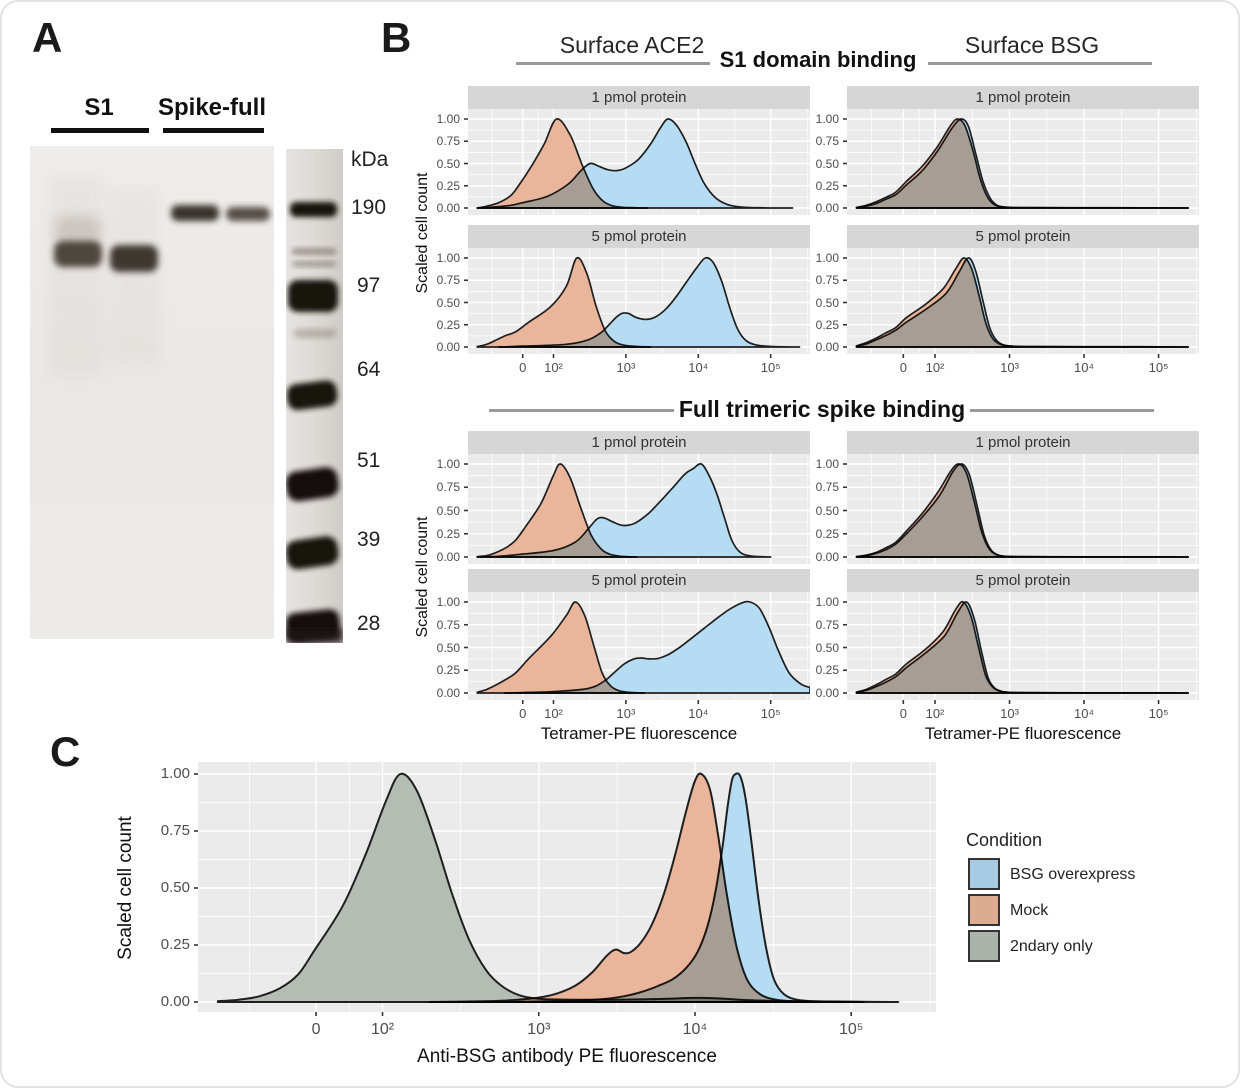  I want to click on density-curve-ft-bsg-5pmol-mock, so click(1022, 647).